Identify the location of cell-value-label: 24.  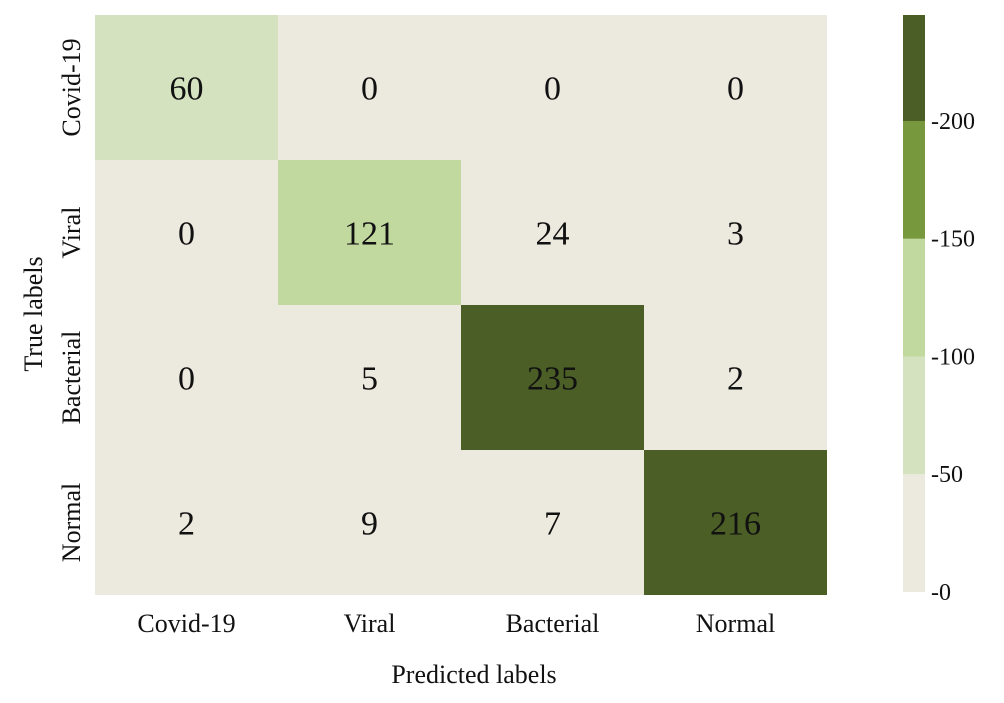
(553, 234).